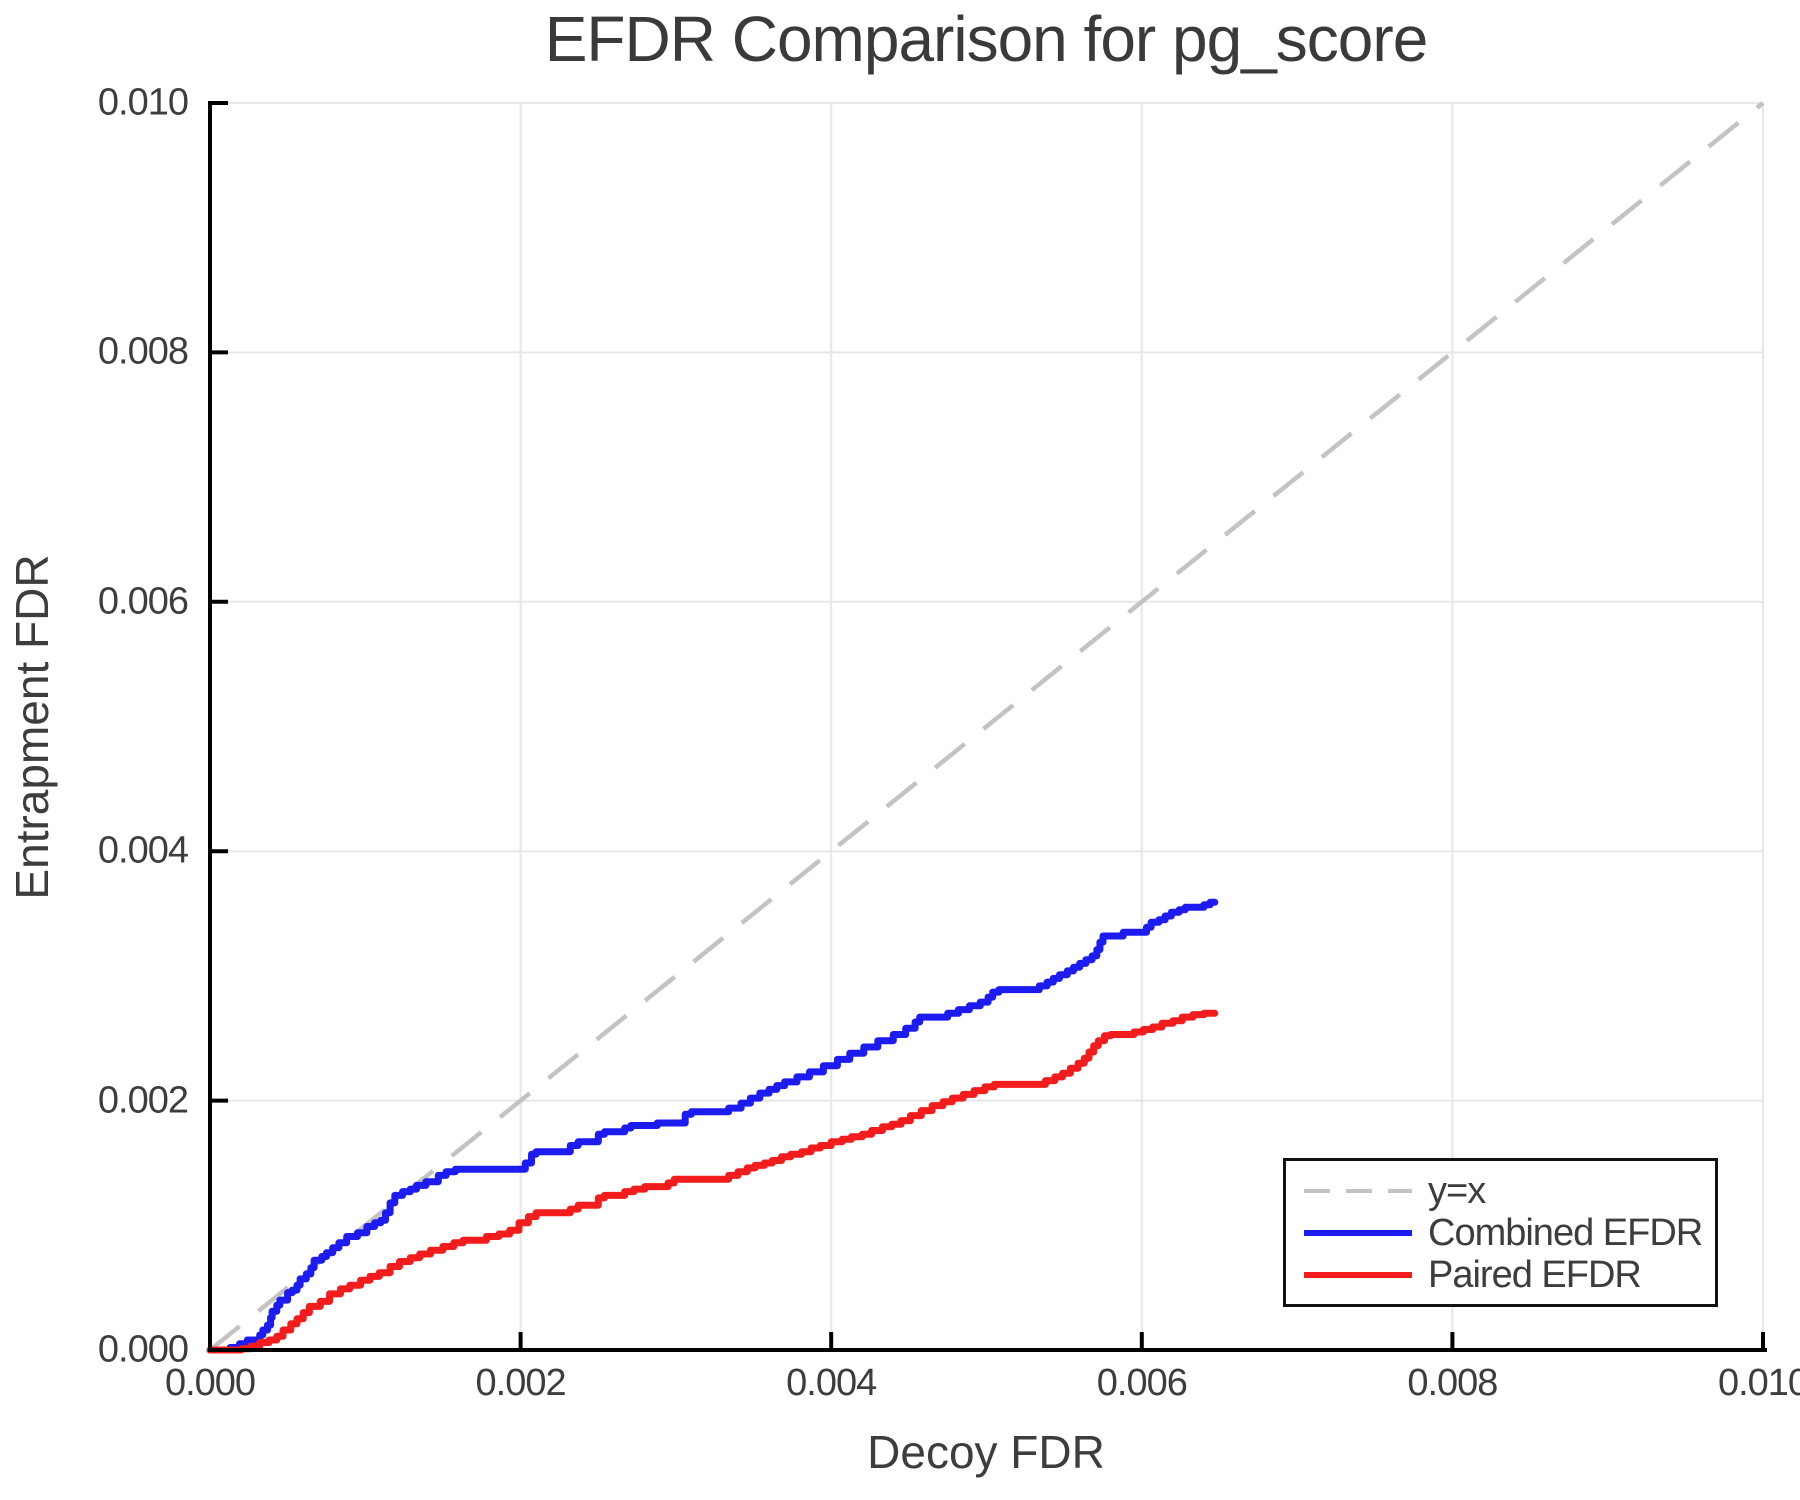 This screenshot has height=1500, width=1800. I want to click on legend-label: Combined EFDR, so click(1565, 1232).